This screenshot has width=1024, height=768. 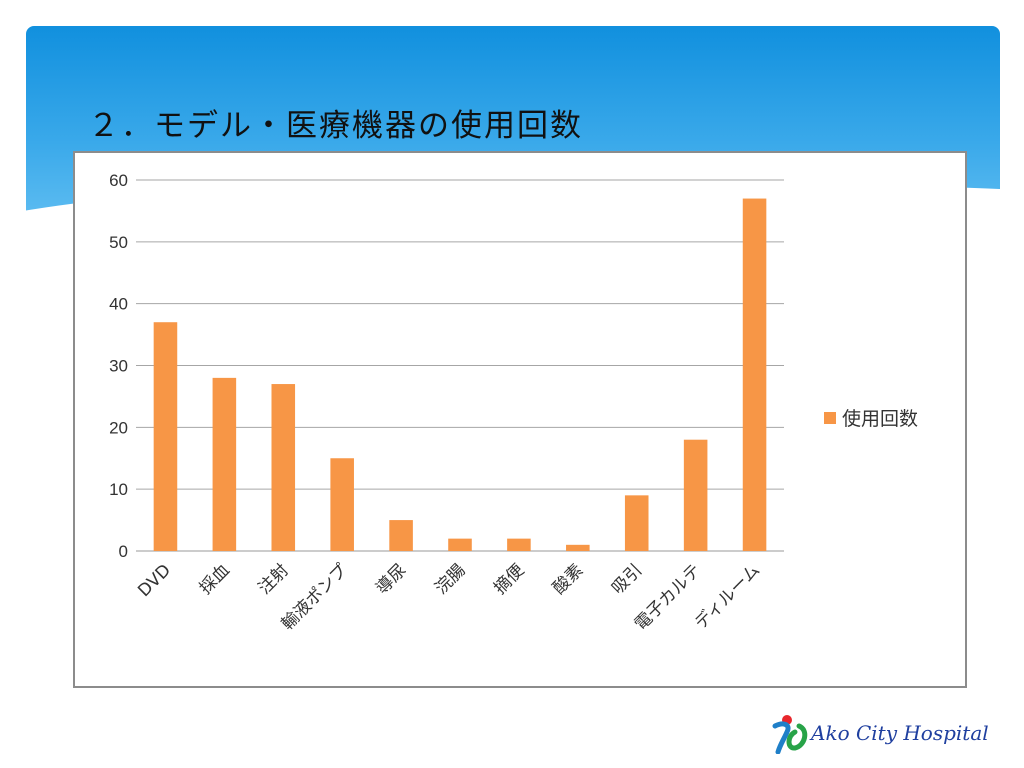 I want to click on hospital-logo-text: Ako City Hospital, so click(x=900, y=733).